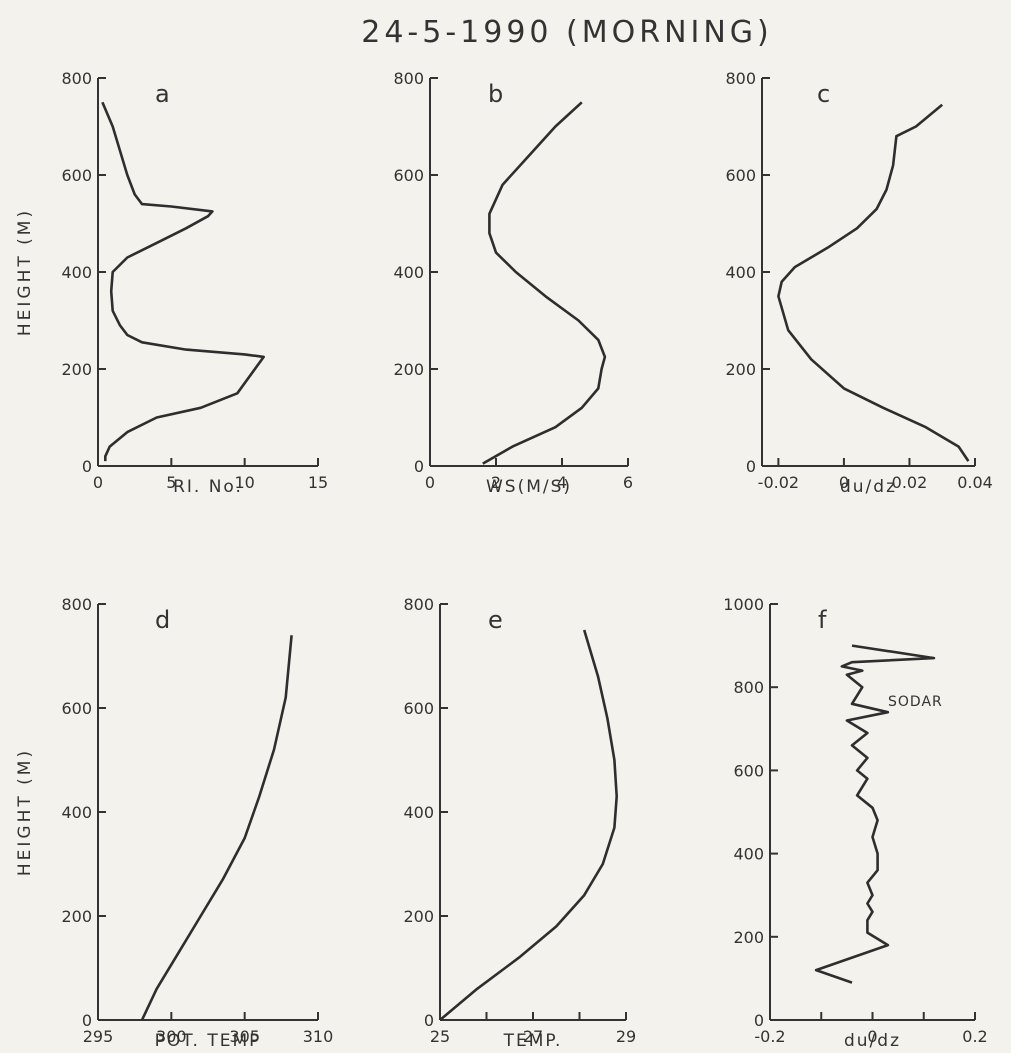 Image resolution: width=1011 pixels, height=1053 pixels. I want to click on y-tick-label: 1000, so click(743, 604).